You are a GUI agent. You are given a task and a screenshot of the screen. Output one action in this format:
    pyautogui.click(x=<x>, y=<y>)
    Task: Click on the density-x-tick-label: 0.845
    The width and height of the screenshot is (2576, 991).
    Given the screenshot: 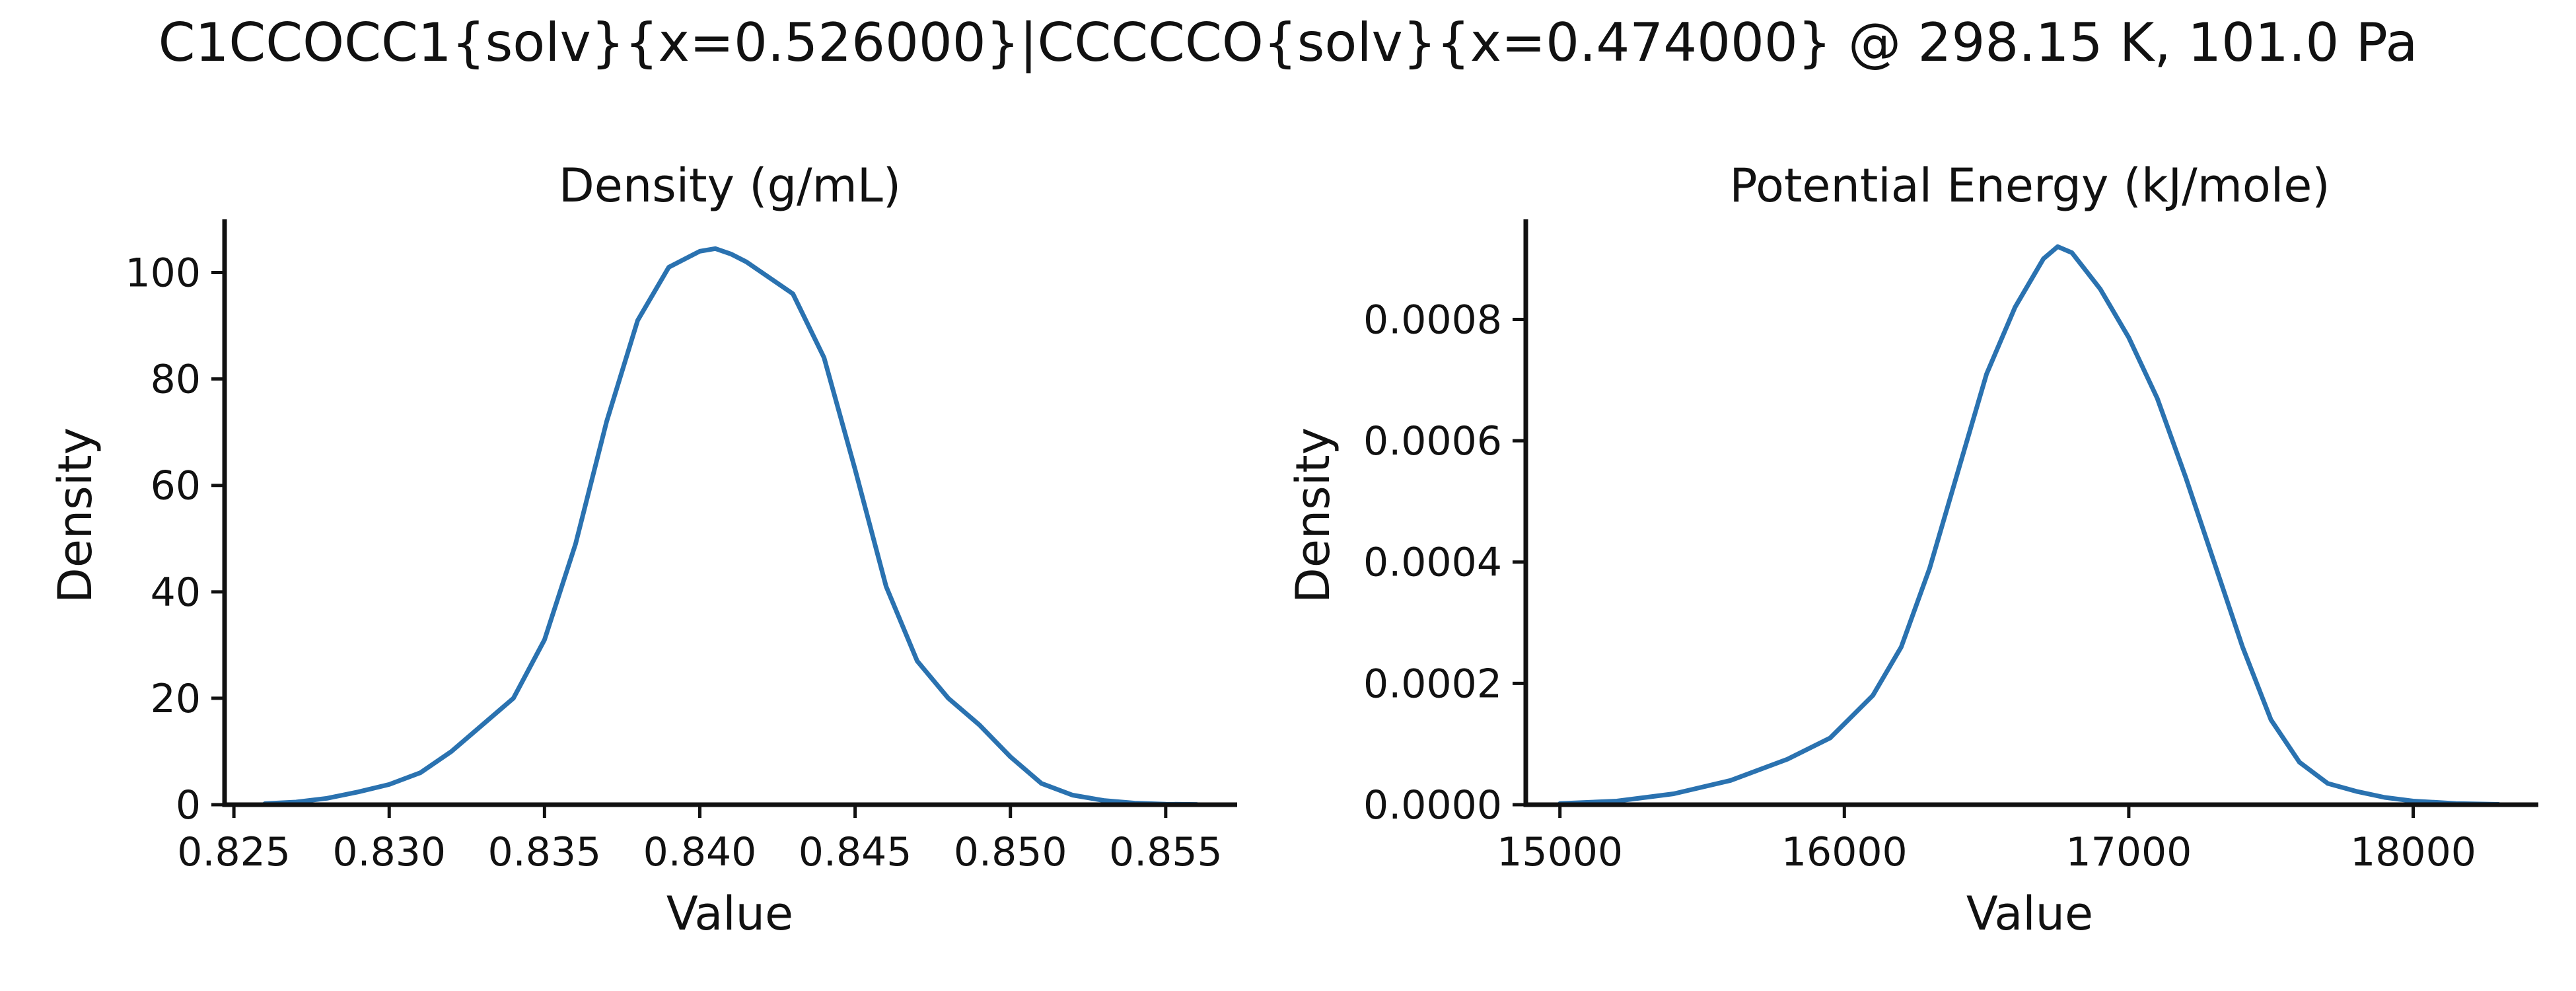 What is the action you would take?
    pyautogui.click(x=855, y=852)
    